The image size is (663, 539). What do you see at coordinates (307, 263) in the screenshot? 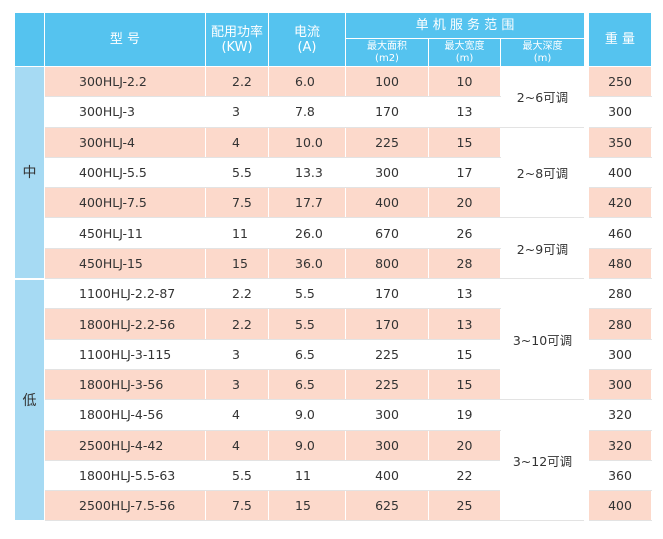
I see `current-cell: 36.0` at bounding box center [307, 263].